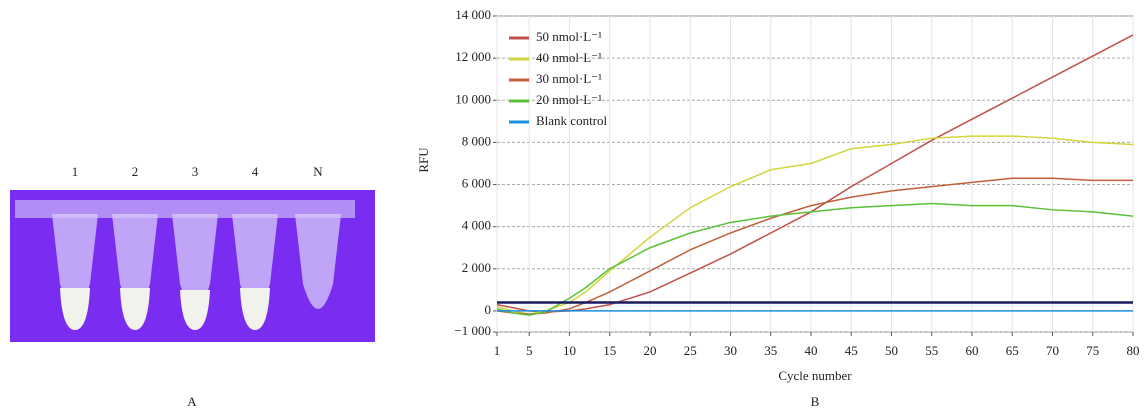  Describe the element at coordinates (1012, 350) in the screenshot. I see `x-tick-label: 65` at that location.